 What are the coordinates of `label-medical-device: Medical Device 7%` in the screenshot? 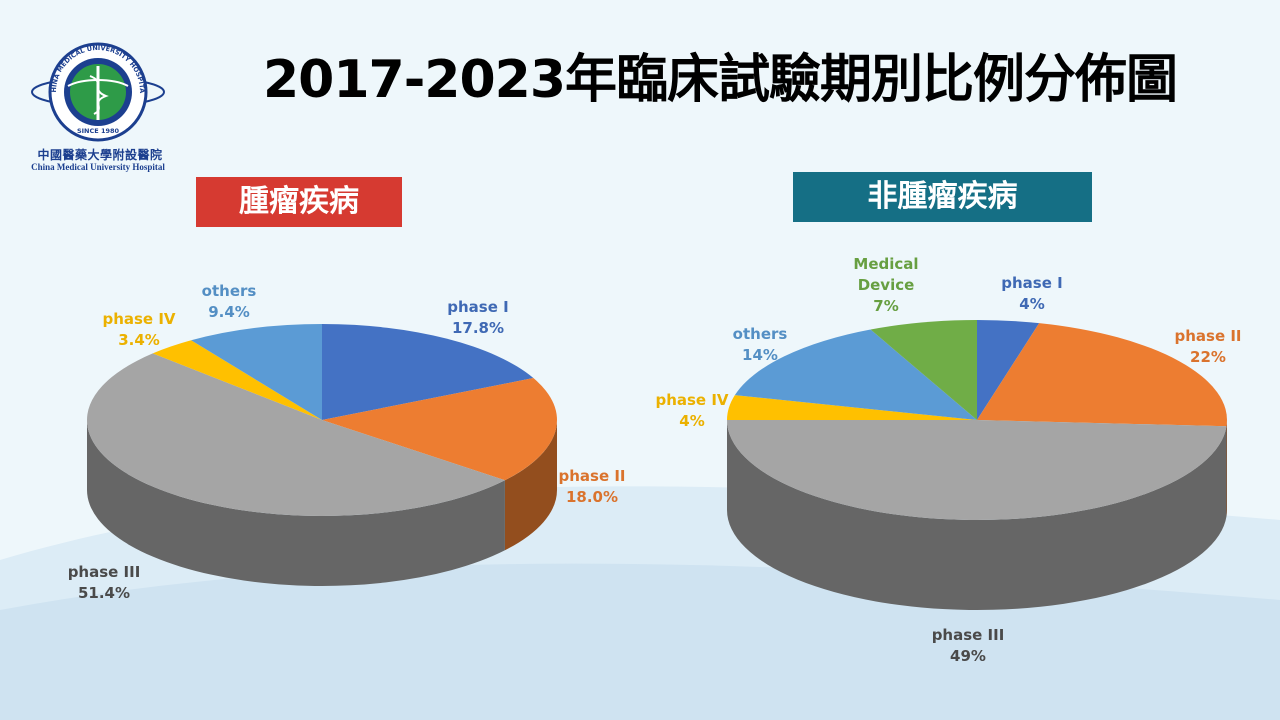 It's located at (885, 285).